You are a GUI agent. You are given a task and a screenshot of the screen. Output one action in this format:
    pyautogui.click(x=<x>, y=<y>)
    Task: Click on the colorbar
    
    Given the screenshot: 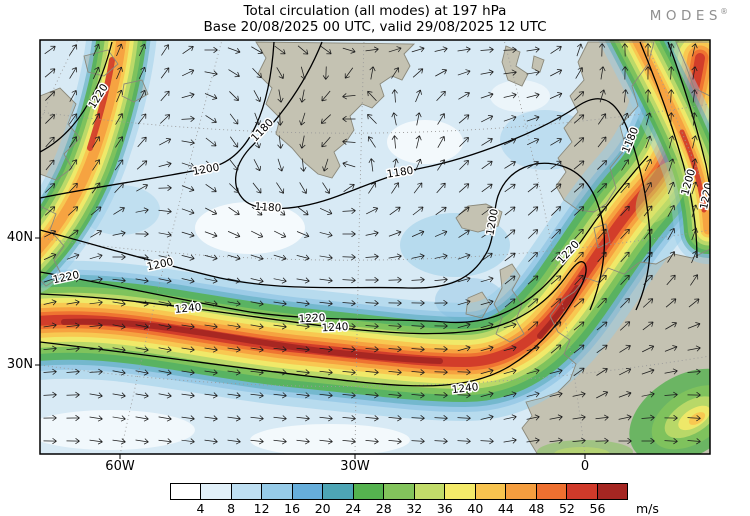 What is the action you would take?
    pyautogui.click(x=399, y=491)
    